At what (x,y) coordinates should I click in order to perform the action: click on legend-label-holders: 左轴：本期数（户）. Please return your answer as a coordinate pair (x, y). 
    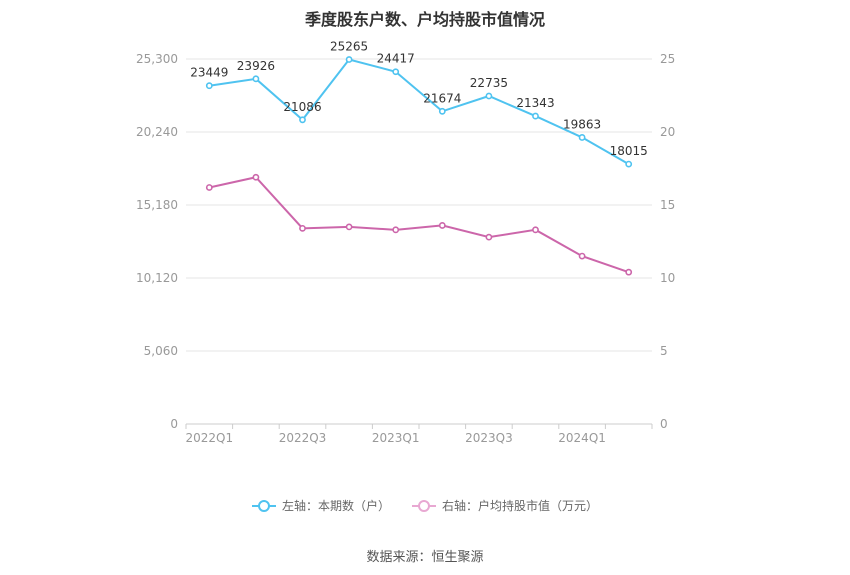
    Looking at the image, I should click on (335, 506).